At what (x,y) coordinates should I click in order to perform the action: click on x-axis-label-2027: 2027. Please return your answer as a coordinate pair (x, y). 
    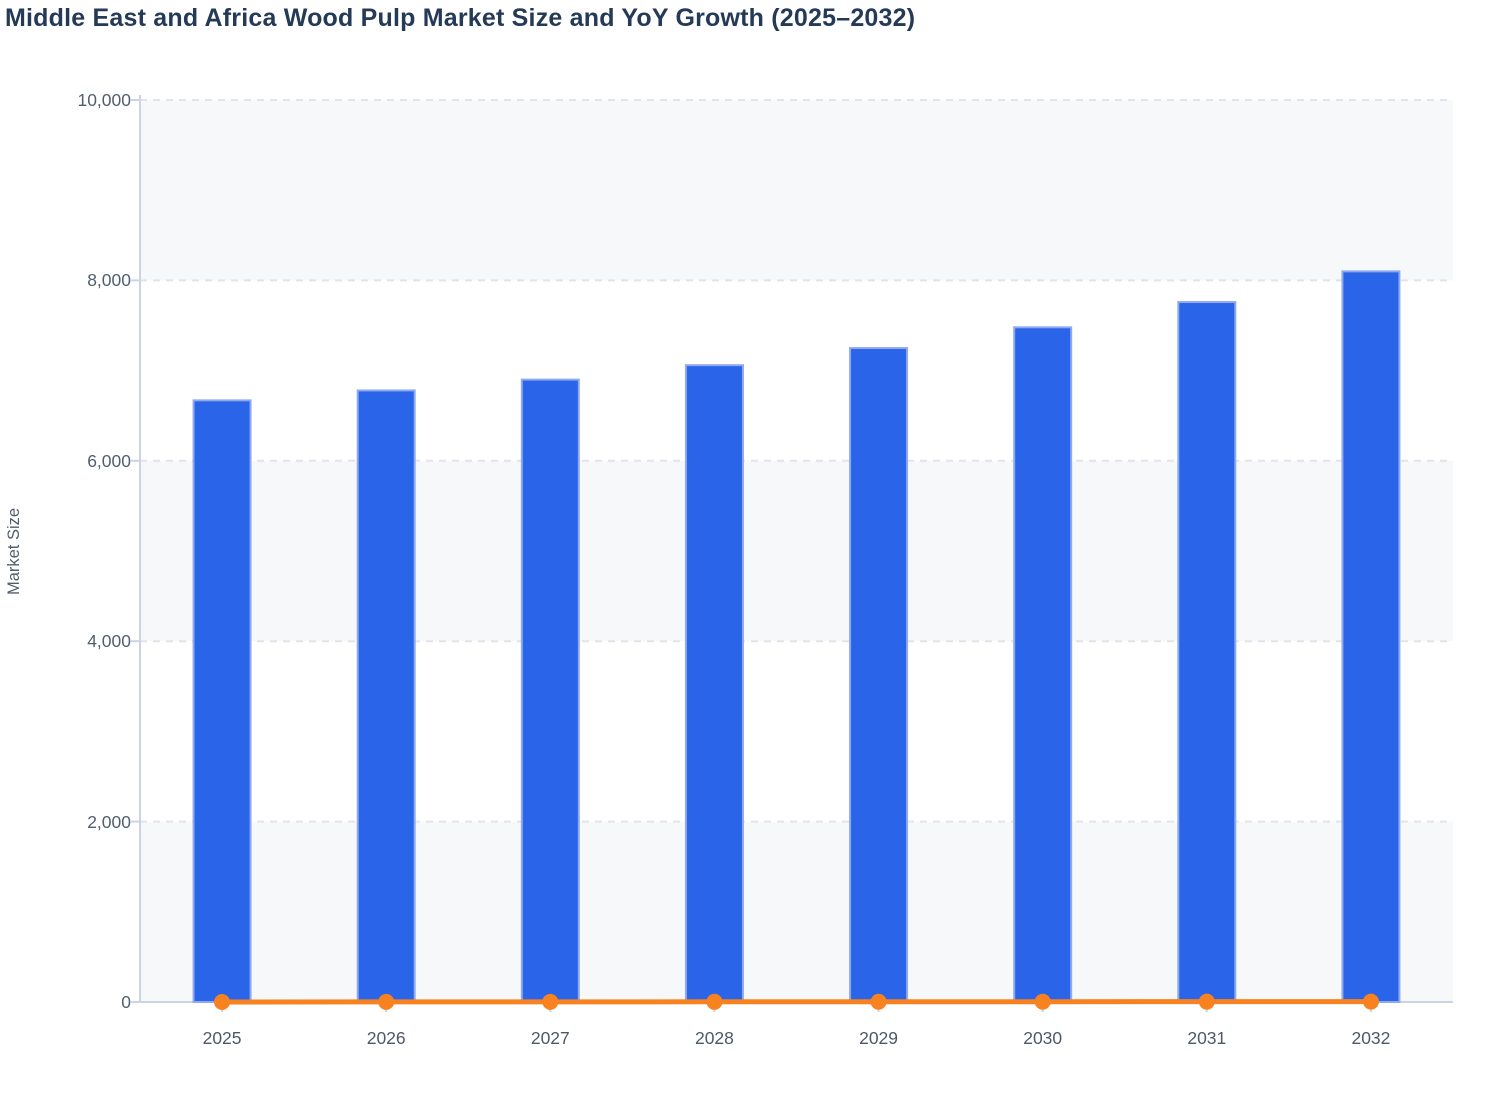
    Looking at the image, I should click on (550, 1038).